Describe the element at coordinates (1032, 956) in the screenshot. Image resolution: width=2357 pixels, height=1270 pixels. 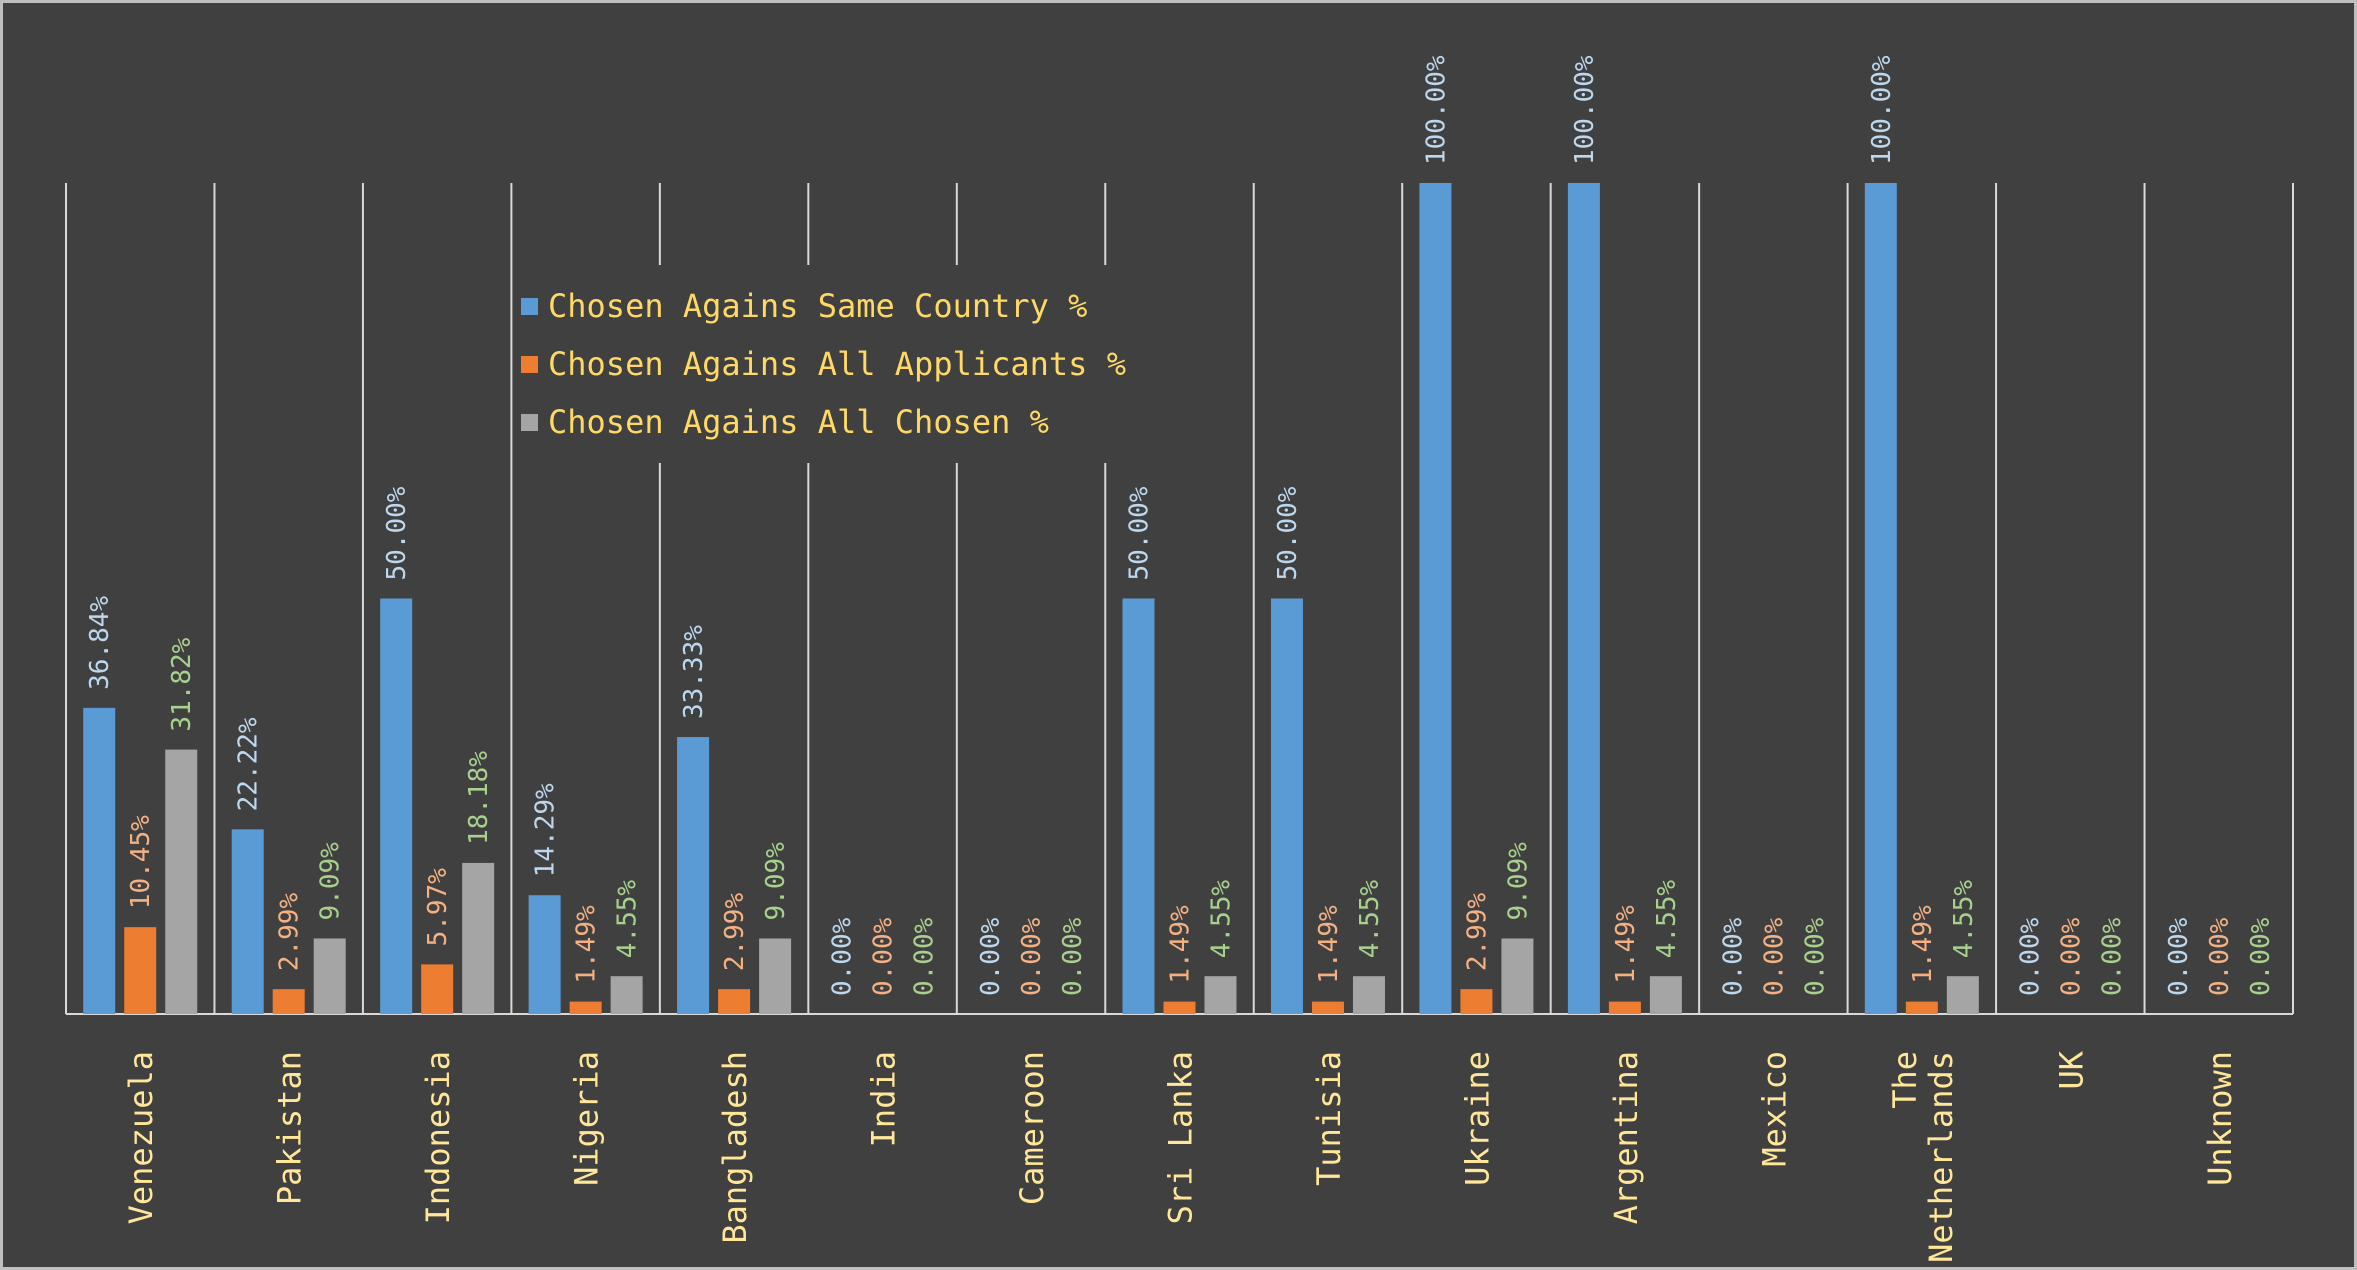
I see `data-label-cameroon-s1: 0.00%` at that location.